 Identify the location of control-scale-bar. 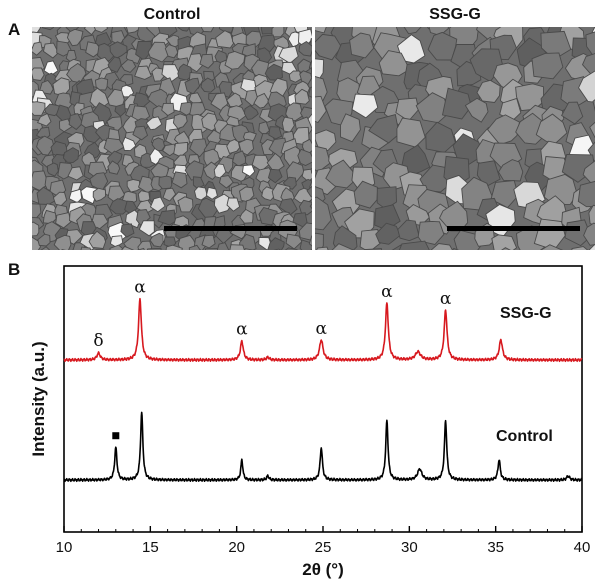
(230, 228).